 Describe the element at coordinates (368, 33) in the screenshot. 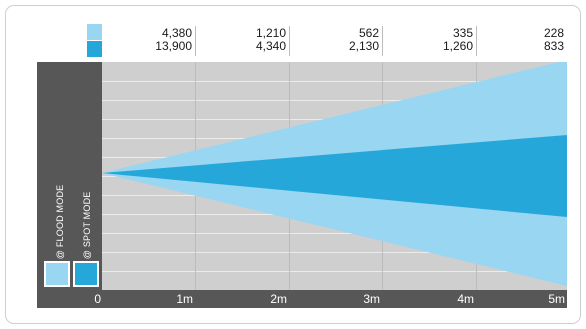

I see `flood-lux-value: 562` at that location.